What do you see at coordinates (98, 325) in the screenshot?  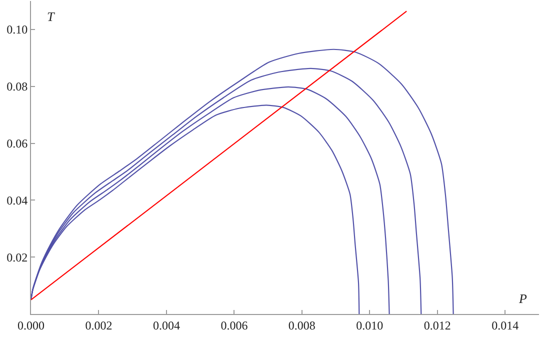 I see `x-tick-label: 0.002` at bounding box center [98, 325].